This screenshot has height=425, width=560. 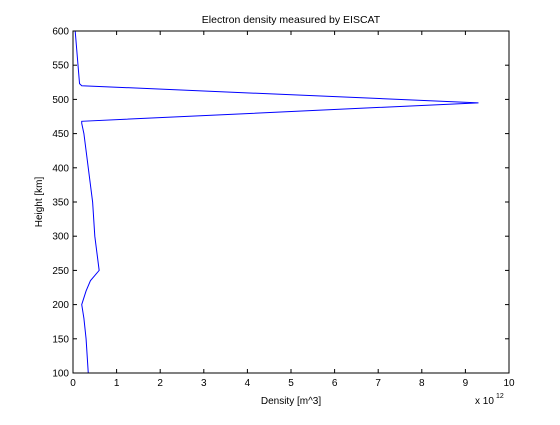 What do you see at coordinates (60, 203) in the screenshot?
I see `y-tick-label: 350` at bounding box center [60, 203].